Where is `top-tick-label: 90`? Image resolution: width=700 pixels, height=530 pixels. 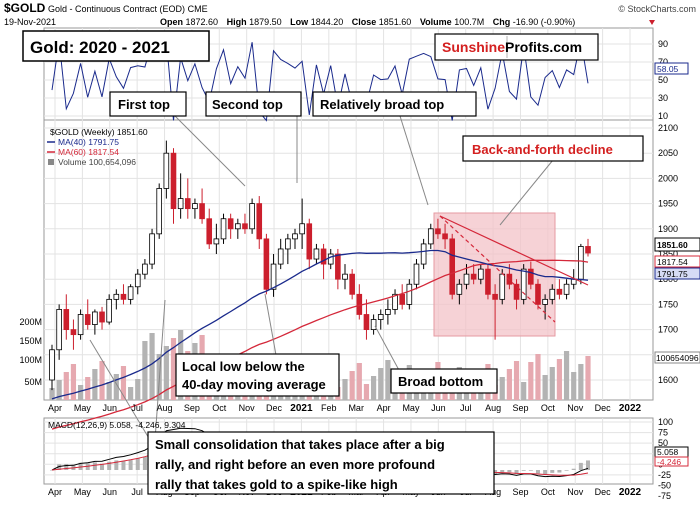 top-tick-label: 90 is located at coordinates (663, 44).